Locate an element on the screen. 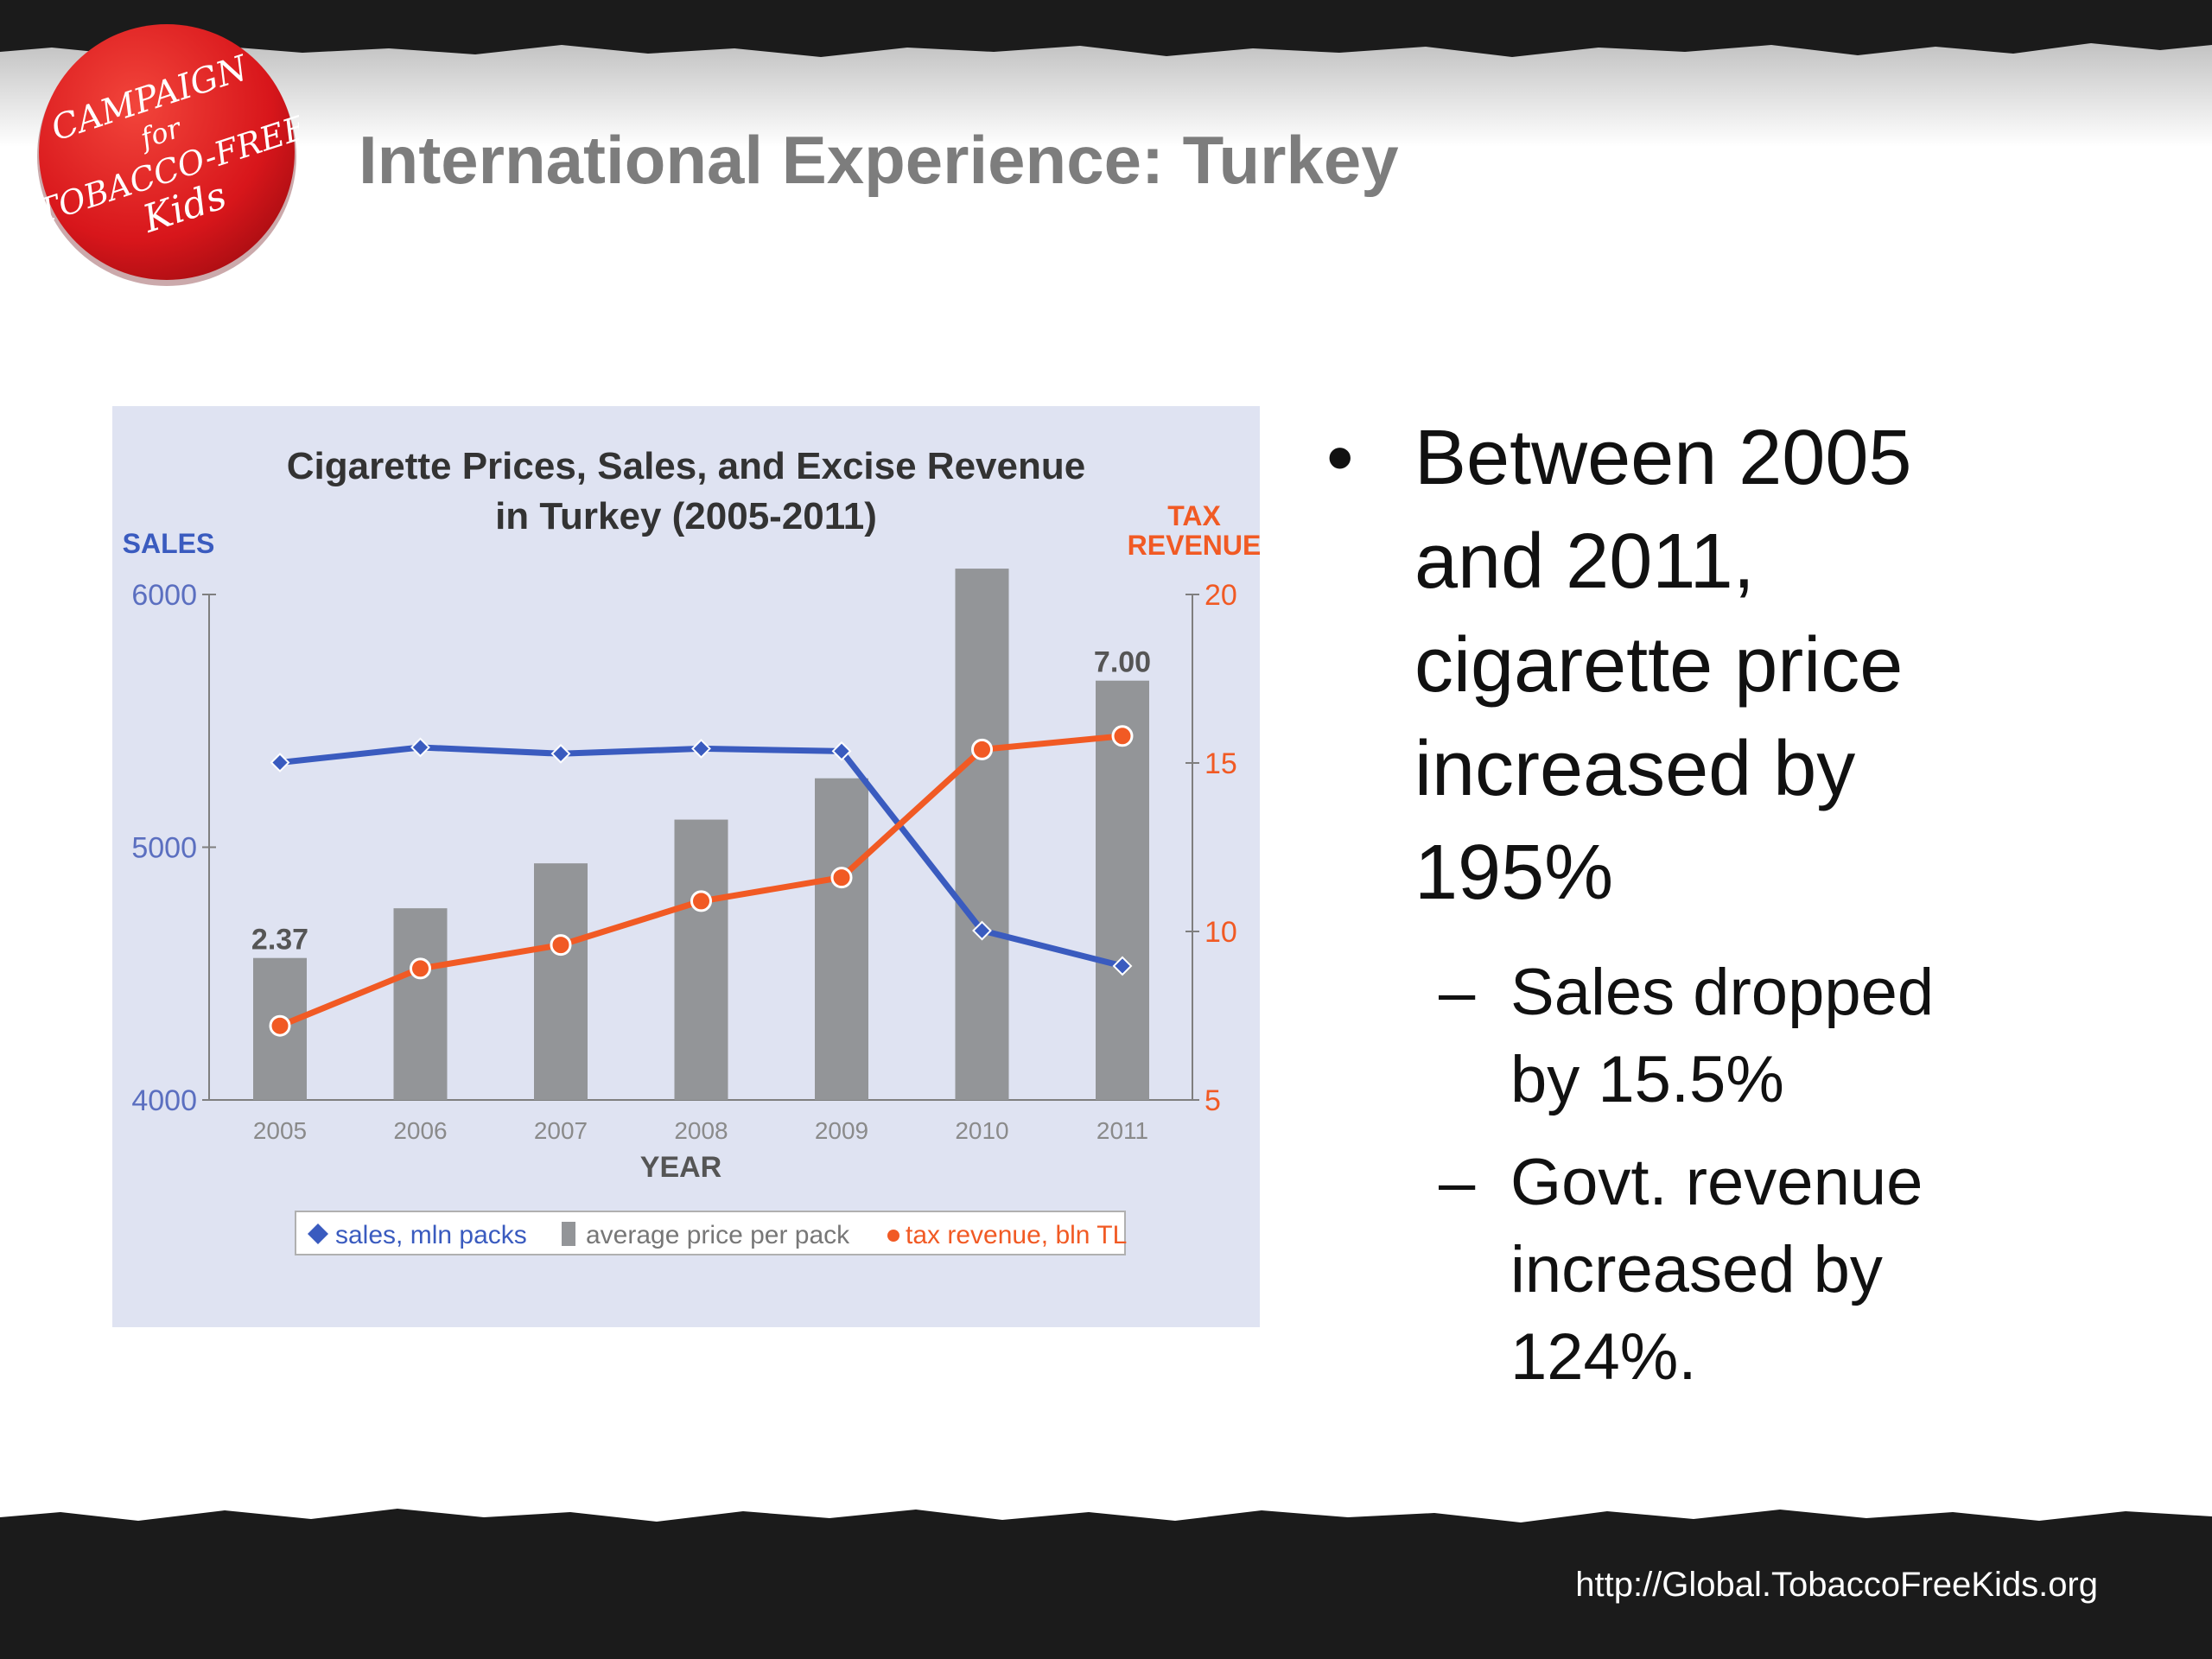 This screenshot has height=1659, width=2212. campaign-logo: CAMPAIGN for TOBACCO-FREE Kids is located at coordinates (167, 155).